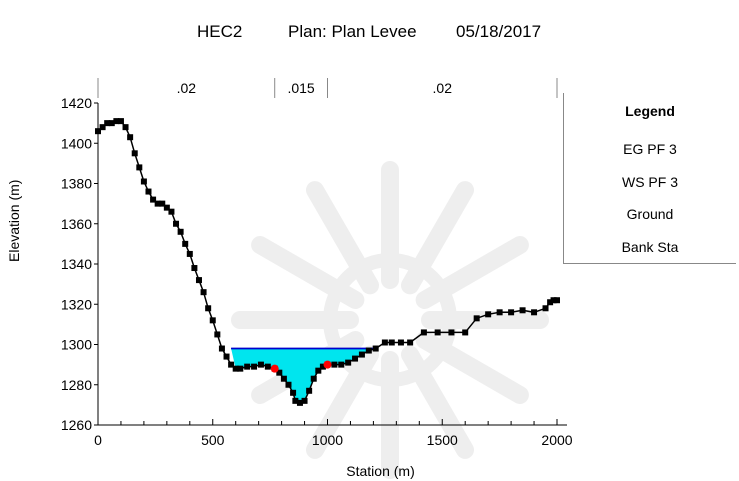 This screenshot has width=739, height=481. I want to click on y-tick-label: 1280, so click(76, 385).